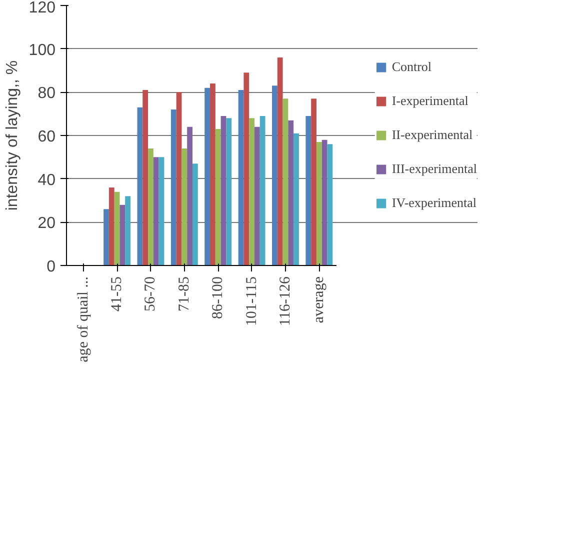 Image resolution: width=588 pixels, height=540 pixels. Describe the element at coordinates (150, 294) in the screenshot. I see `x-tick-label: 56-70` at that location.